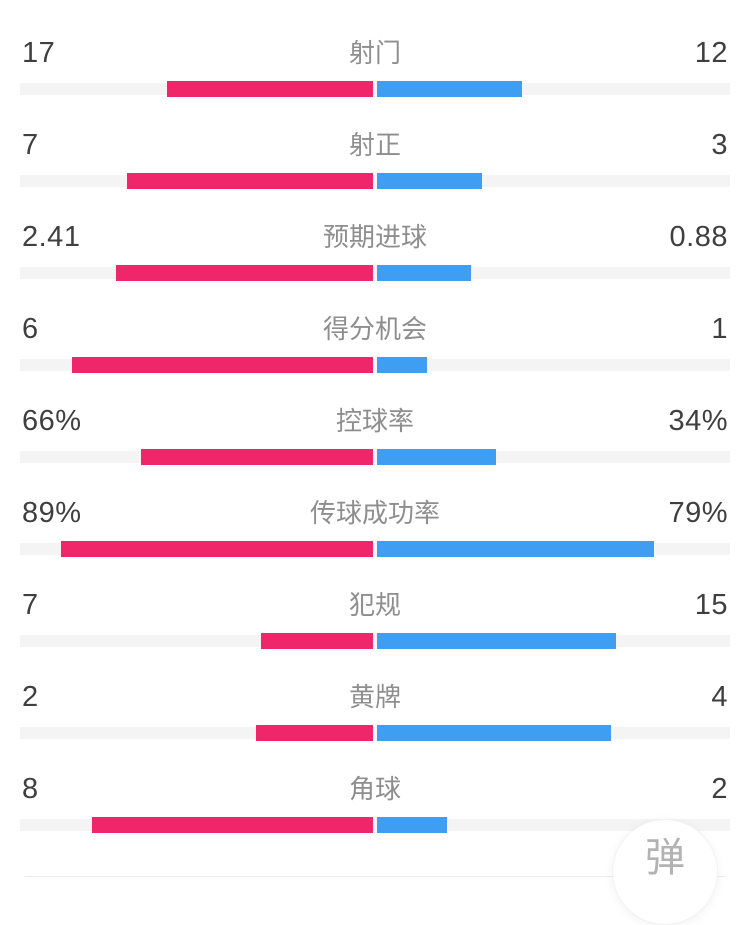  Describe the element at coordinates (698, 513) in the screenshot. I see `away-value: 79%` at that location.